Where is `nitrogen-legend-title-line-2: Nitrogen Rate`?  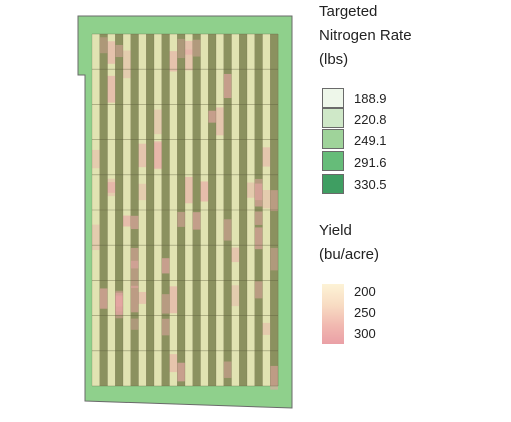 nitrogen-legend-title-line-2: Nitrogen Rate is located at coordinates (365, 35).